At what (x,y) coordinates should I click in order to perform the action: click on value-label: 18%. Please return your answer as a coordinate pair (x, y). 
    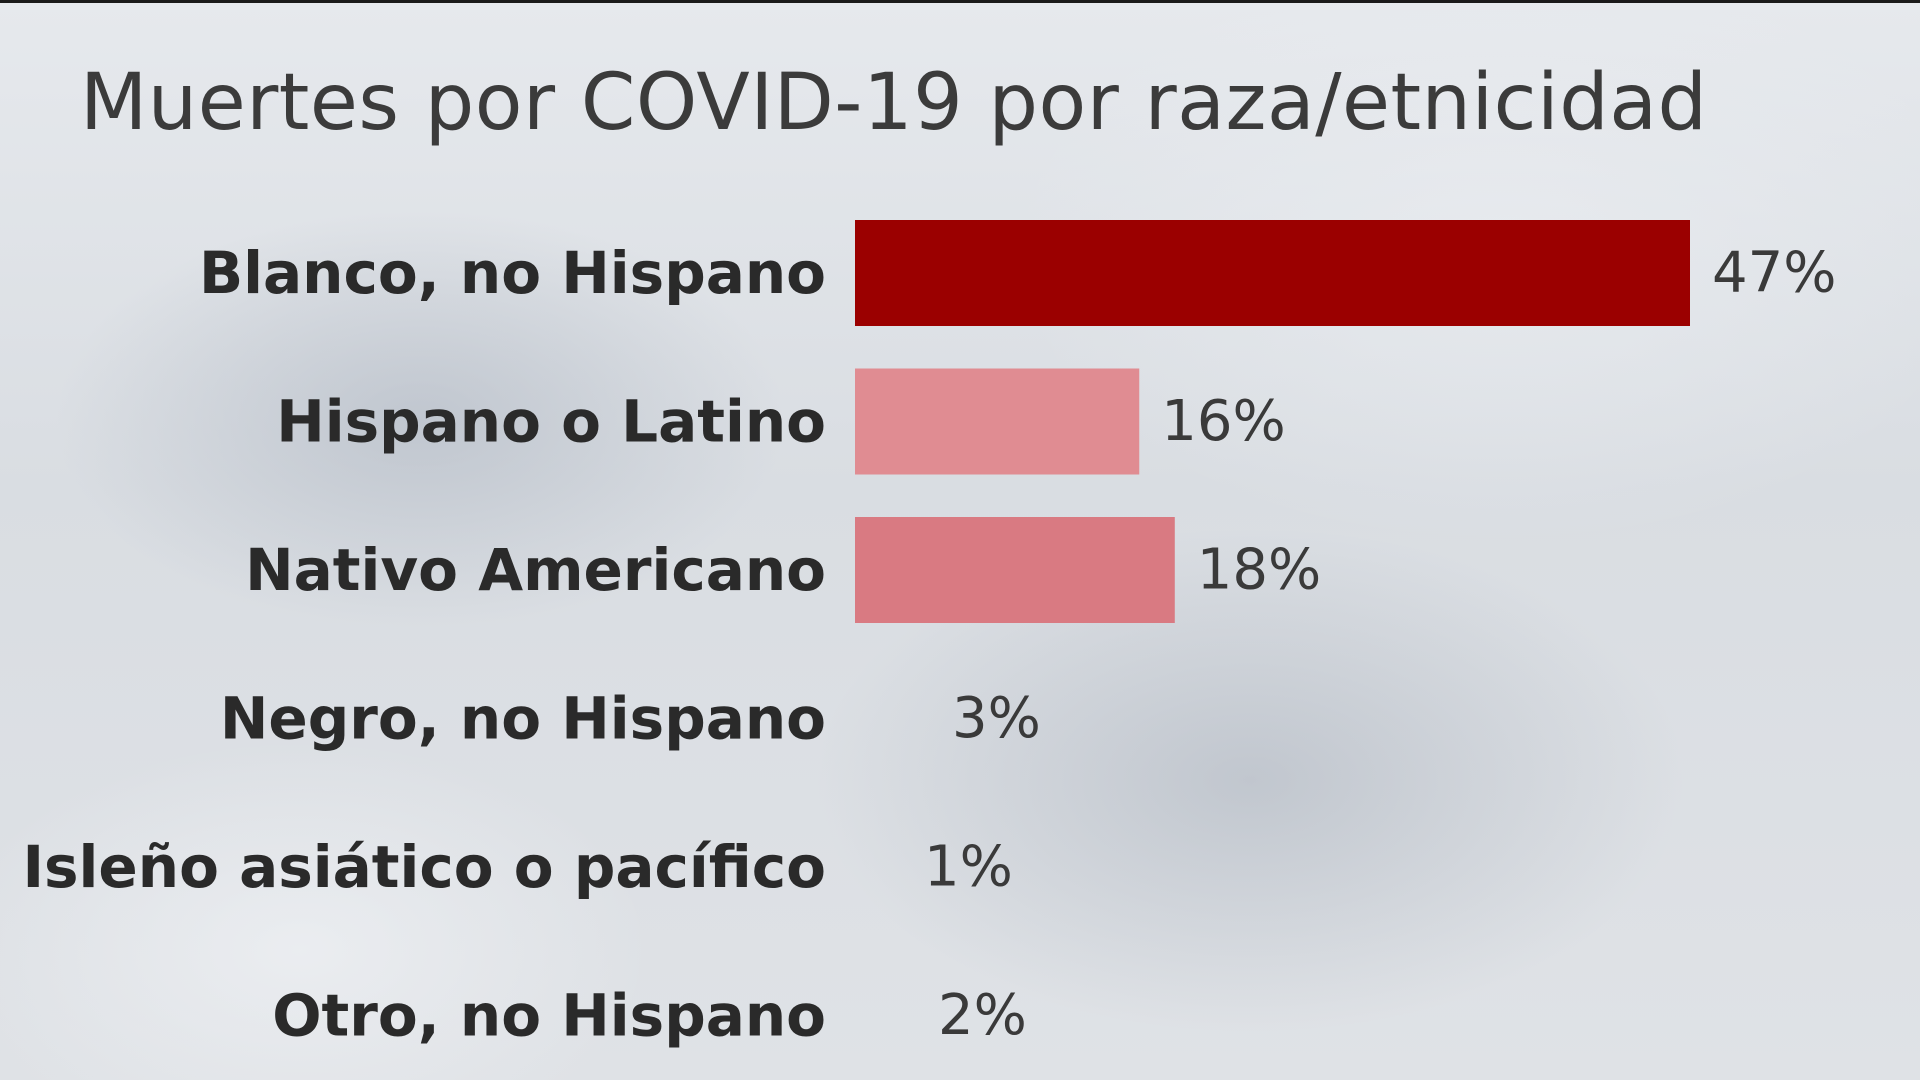
    Looking at the image, I should click on (1259, 570).